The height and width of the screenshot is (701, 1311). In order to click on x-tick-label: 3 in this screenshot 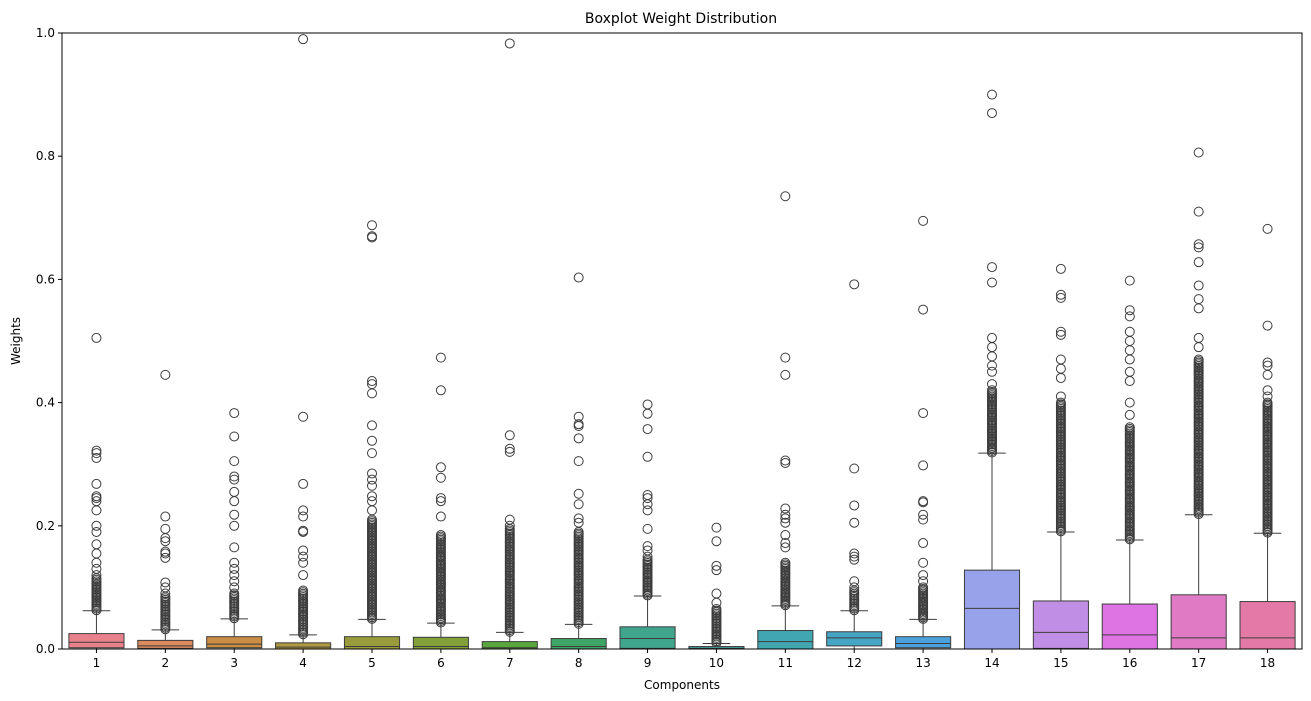, I will do `click(234, 663)`.